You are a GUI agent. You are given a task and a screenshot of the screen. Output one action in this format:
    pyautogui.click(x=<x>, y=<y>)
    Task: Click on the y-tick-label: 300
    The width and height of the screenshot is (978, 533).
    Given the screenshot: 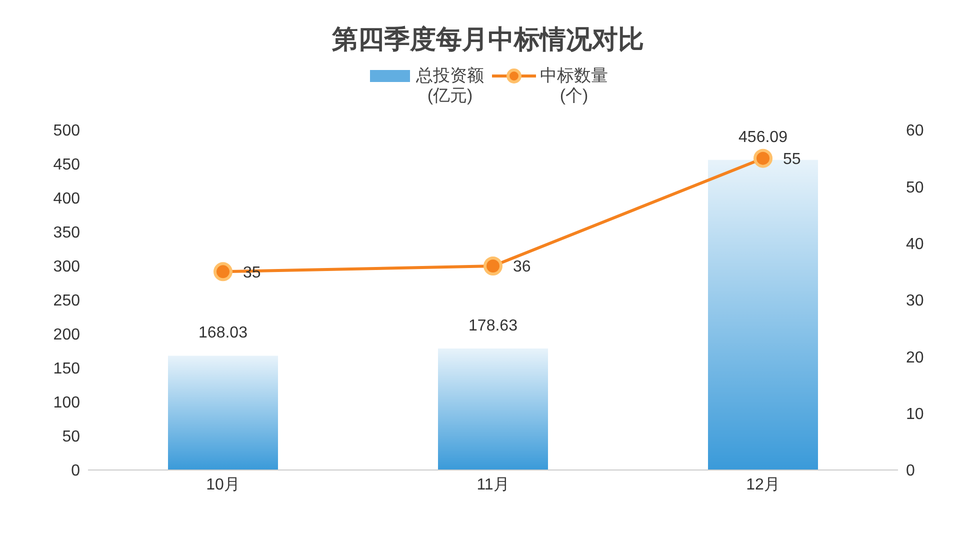 What is the action you would take?
    pyautogui.click(x=66, y=267)
    